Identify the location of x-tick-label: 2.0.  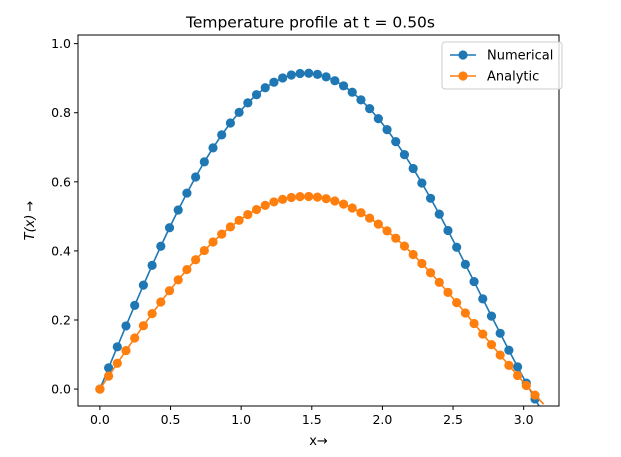
(382, 419).